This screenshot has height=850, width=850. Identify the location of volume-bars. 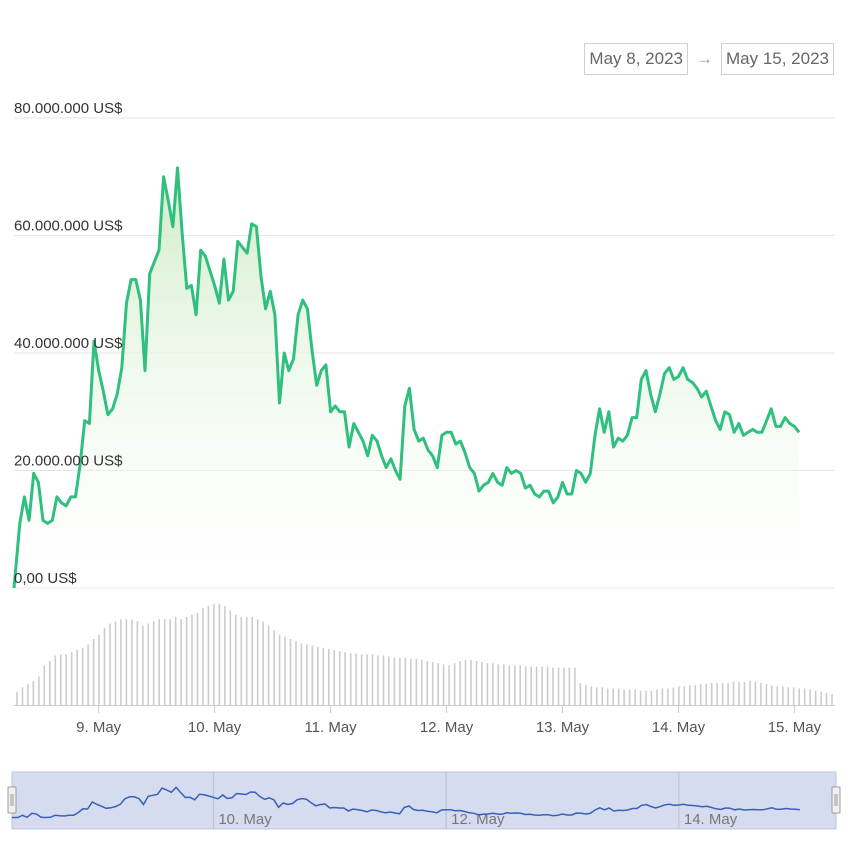
(424, 654).